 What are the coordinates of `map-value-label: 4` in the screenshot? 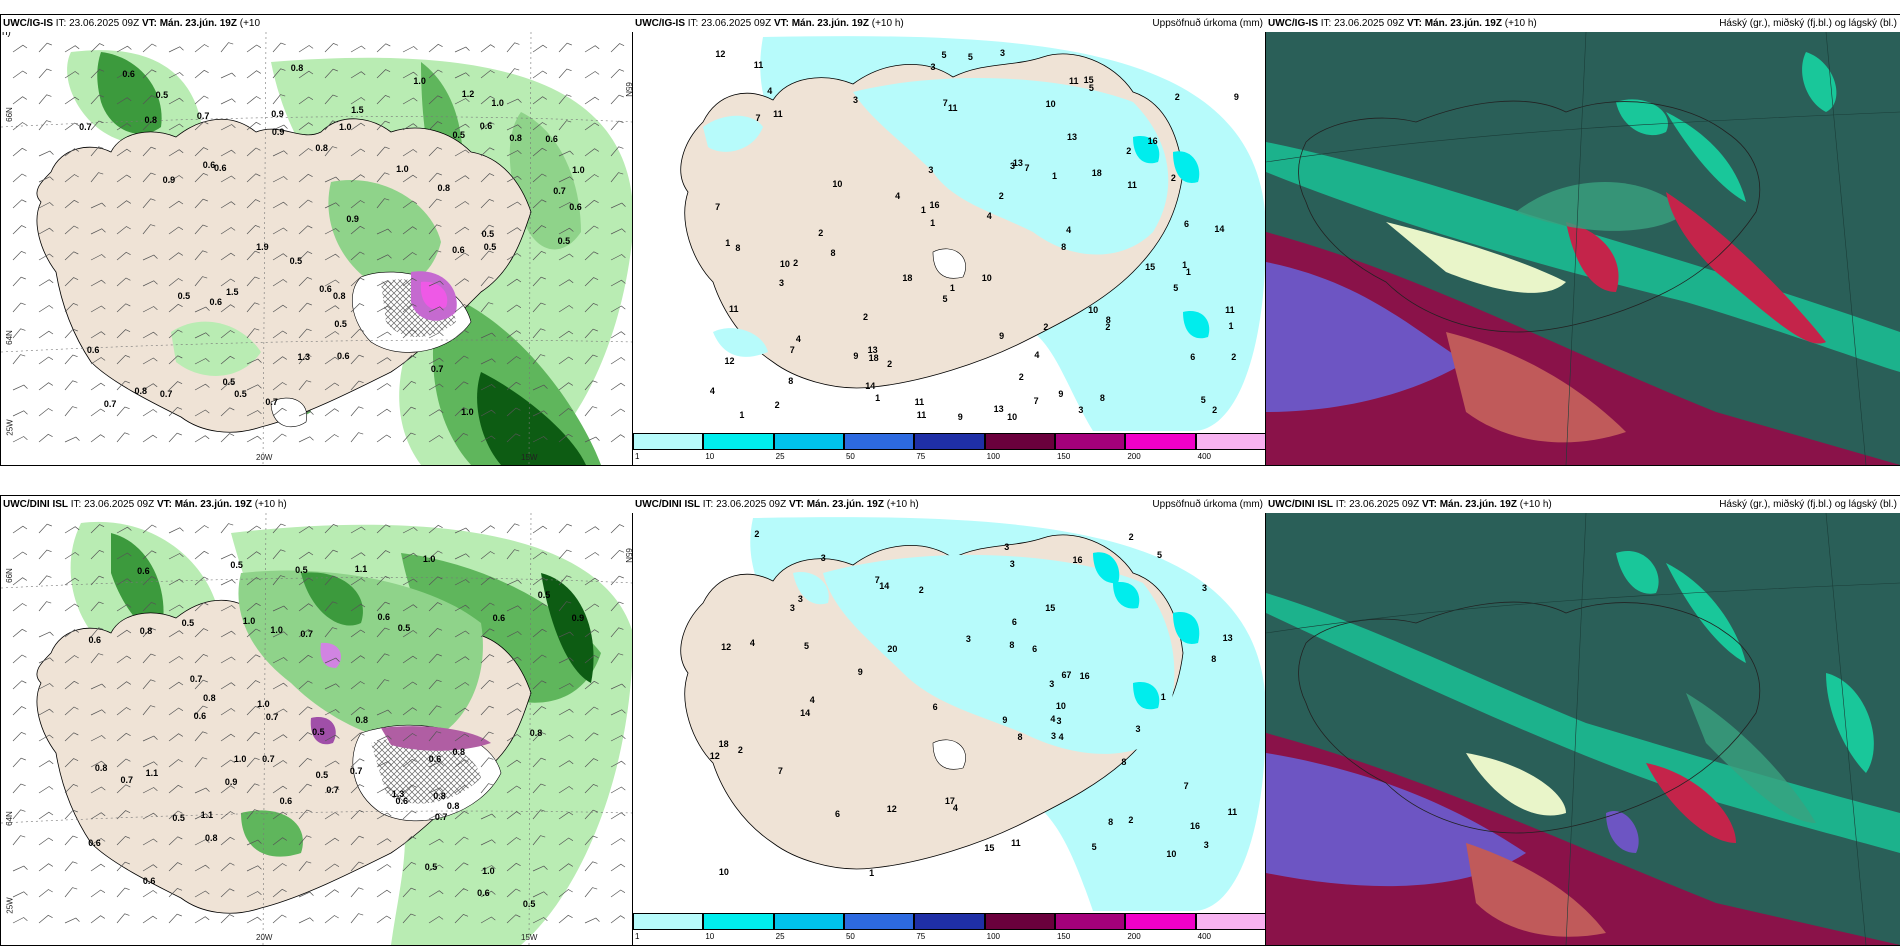 It's located at (955, 808).